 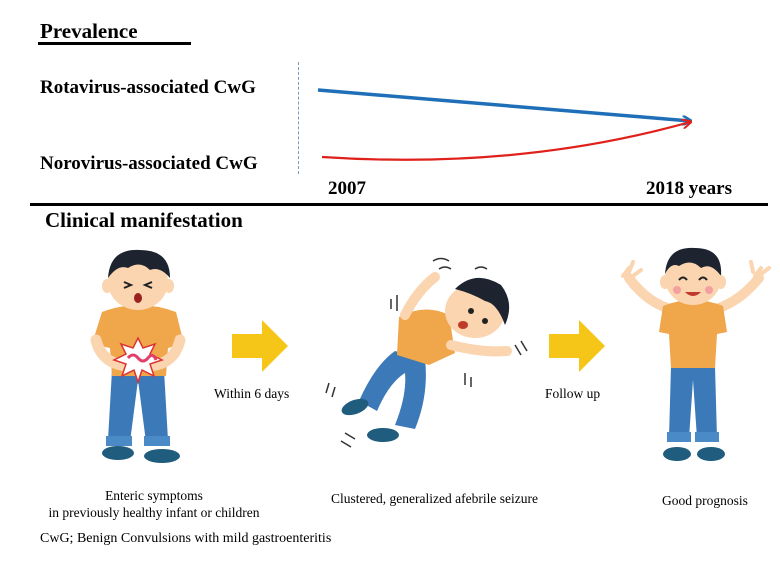 What do you see at coordinates (705, 500) in the screenshot?
I see `stage3-caption: Good prognosis` at bounding box center [705, 500].